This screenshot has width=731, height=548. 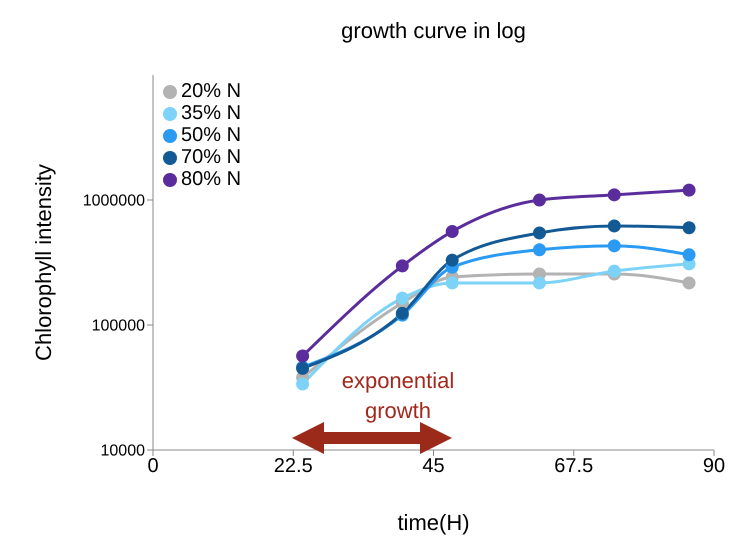 I want to click on y-tick-label: 100000, so click(x=119, y=326).